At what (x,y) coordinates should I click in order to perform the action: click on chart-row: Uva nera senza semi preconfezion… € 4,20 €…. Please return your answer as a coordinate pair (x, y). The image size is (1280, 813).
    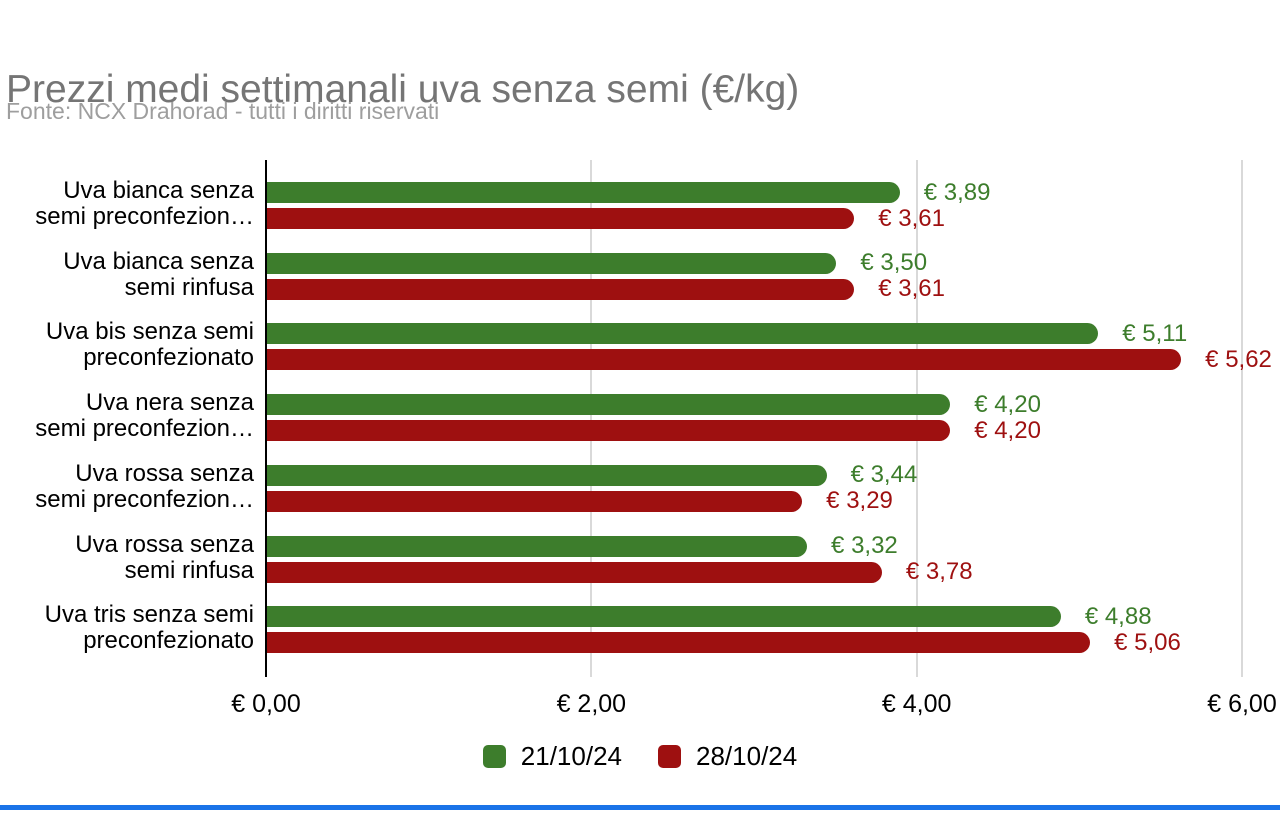
    Looking at the image, I should click on (640, 427).